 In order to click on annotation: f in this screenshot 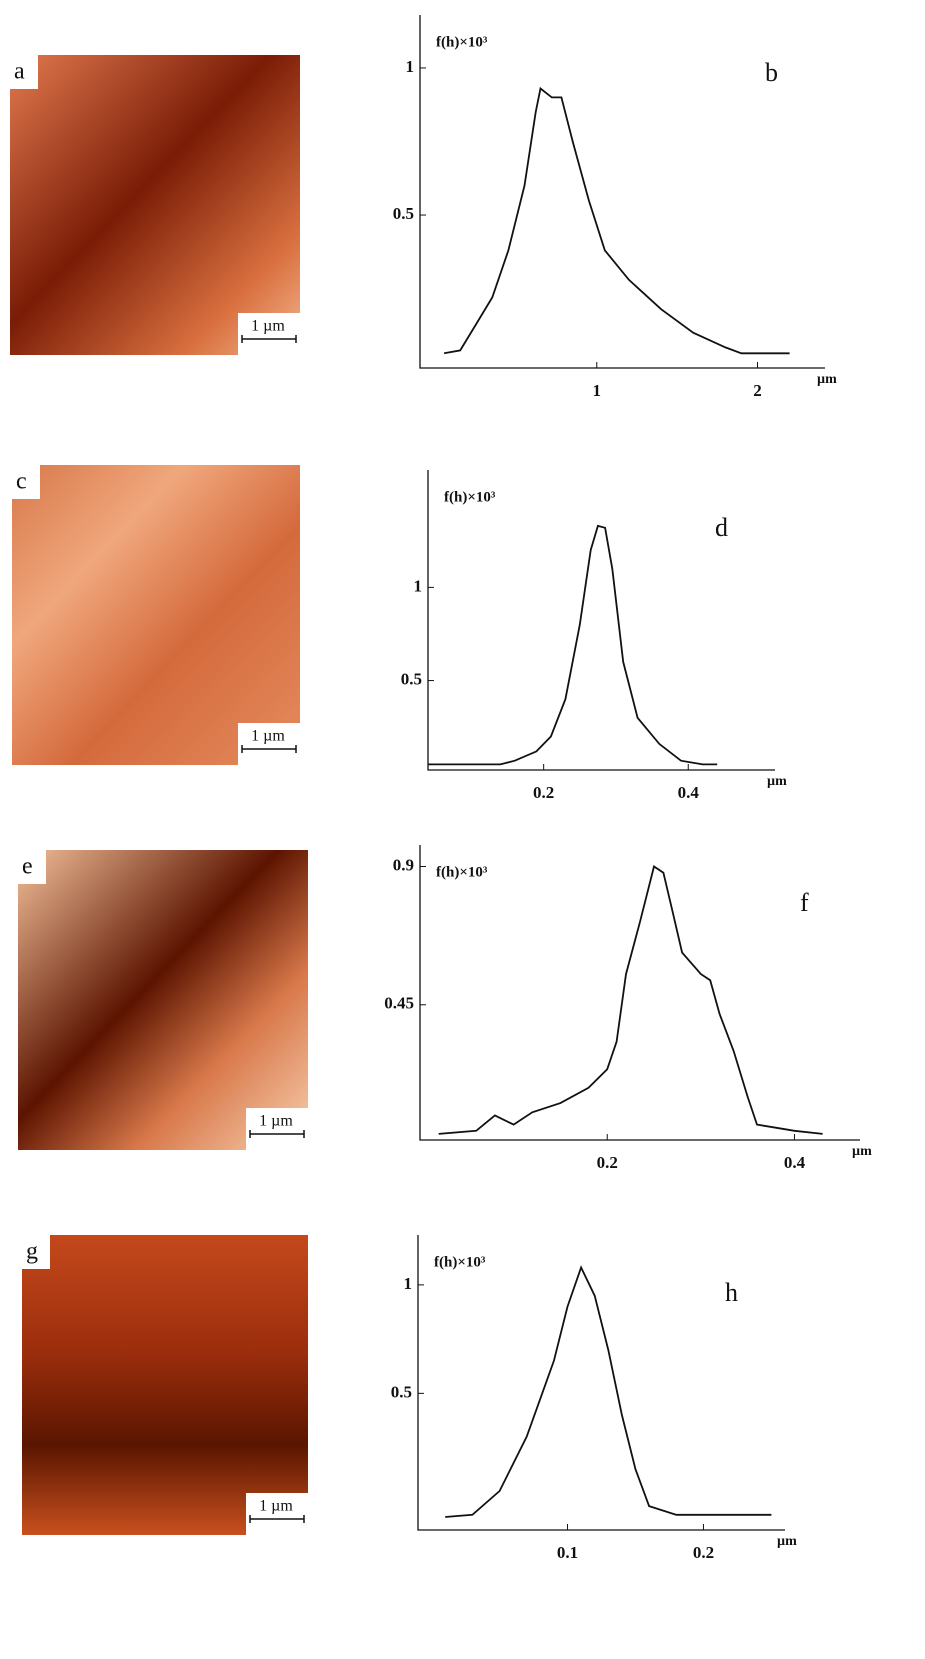, I will do `click(804, 902)`.